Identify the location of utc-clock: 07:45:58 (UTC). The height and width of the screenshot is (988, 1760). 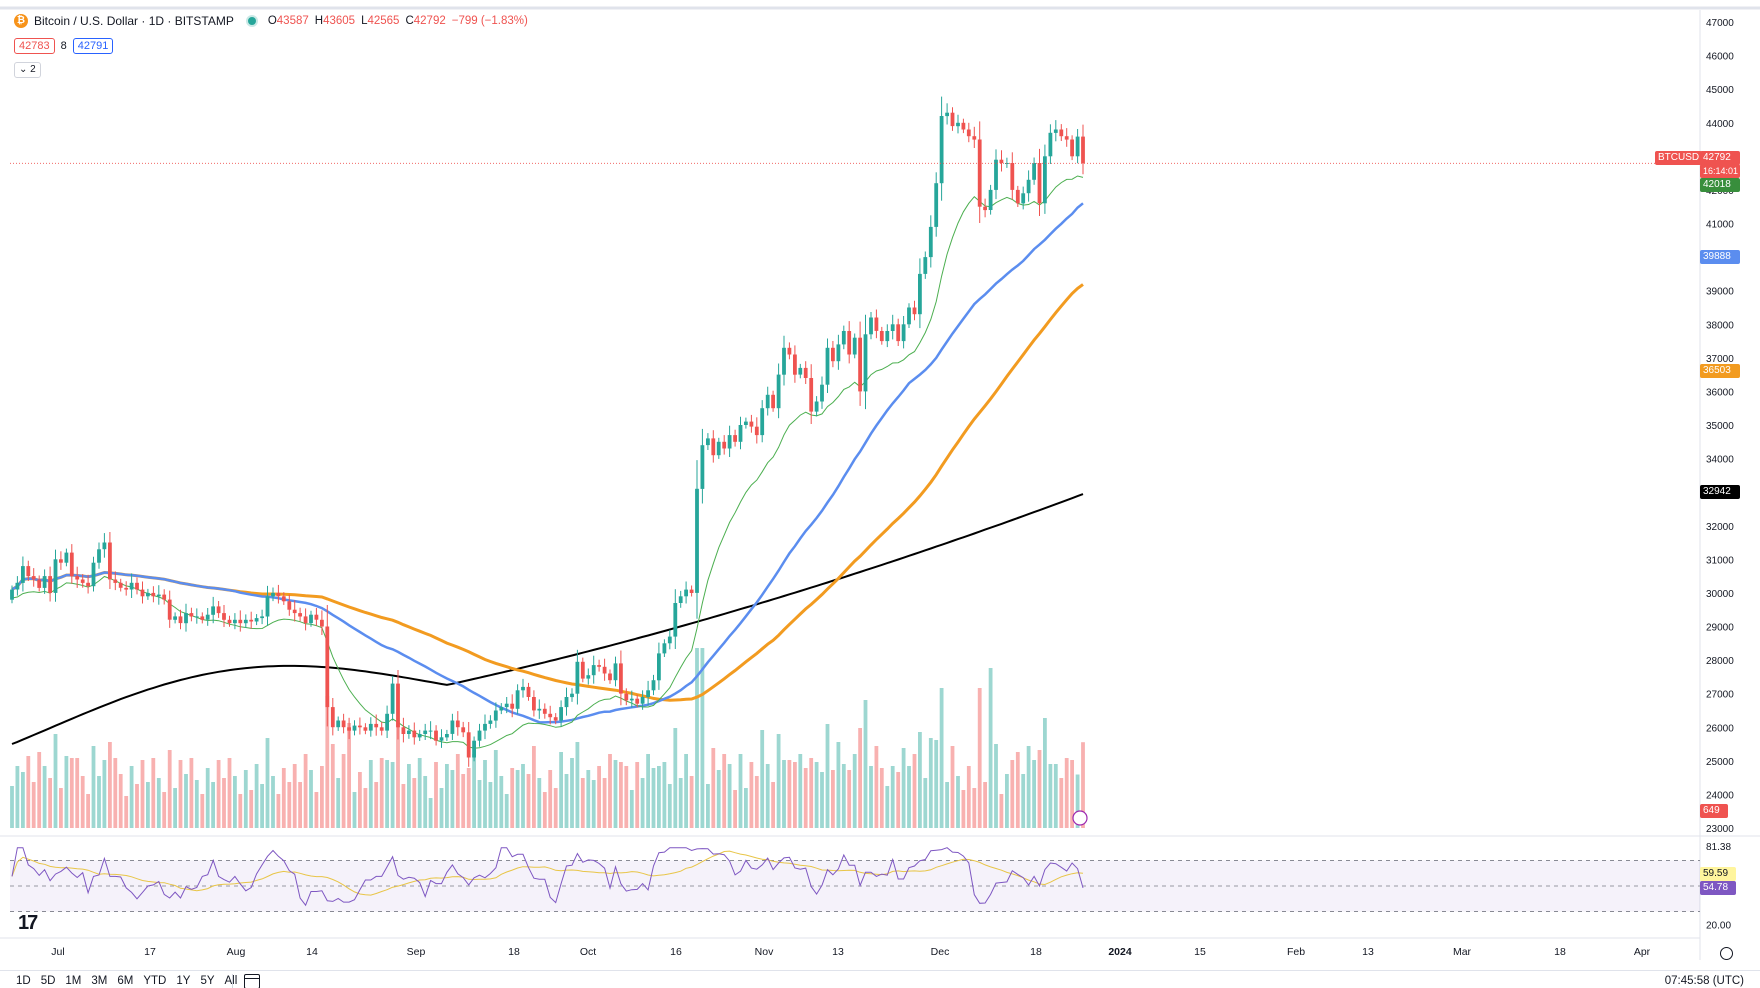
(1704, 981).